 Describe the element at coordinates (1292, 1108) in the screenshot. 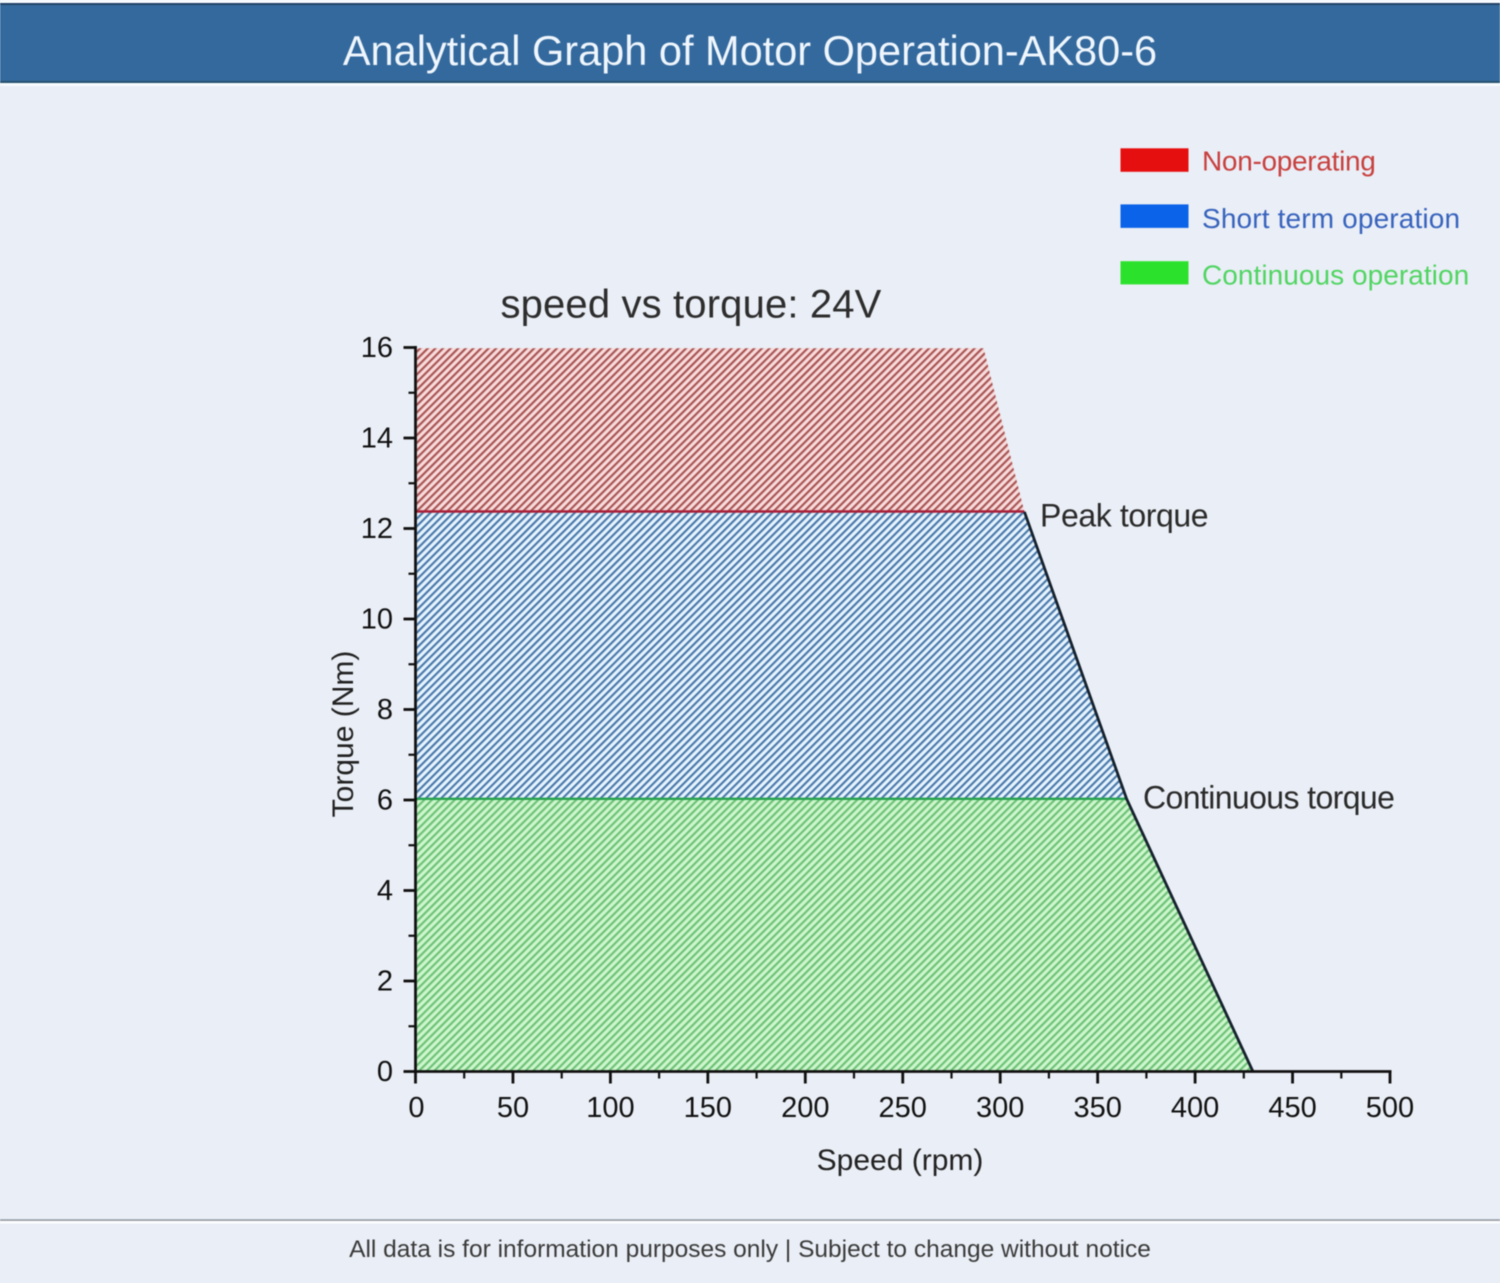

I see `svg-text: 450` at that location.